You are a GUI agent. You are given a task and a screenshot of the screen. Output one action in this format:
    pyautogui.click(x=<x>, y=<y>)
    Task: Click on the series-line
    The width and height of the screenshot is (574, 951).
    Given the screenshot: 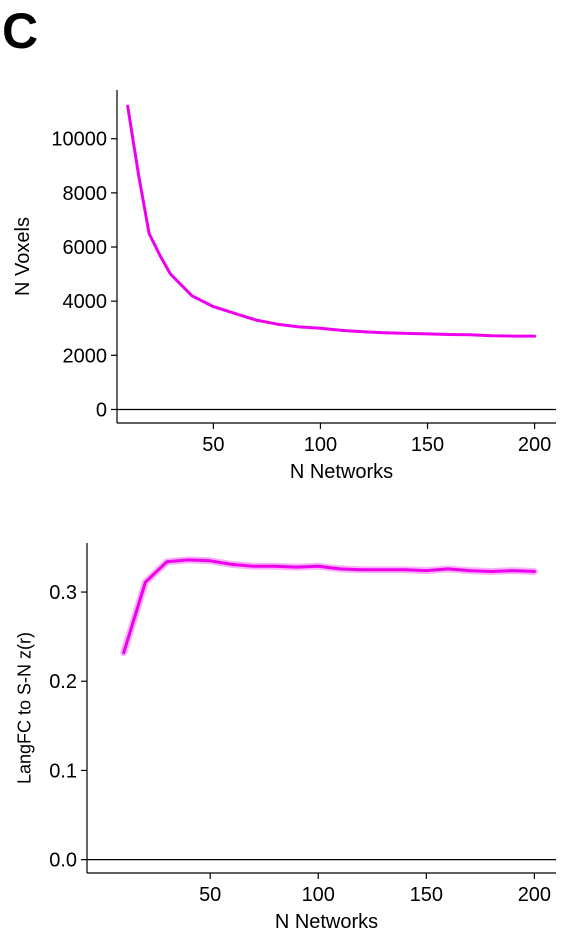 What is the action you would take?
    pyautogui.click(x=329, y=606)
    